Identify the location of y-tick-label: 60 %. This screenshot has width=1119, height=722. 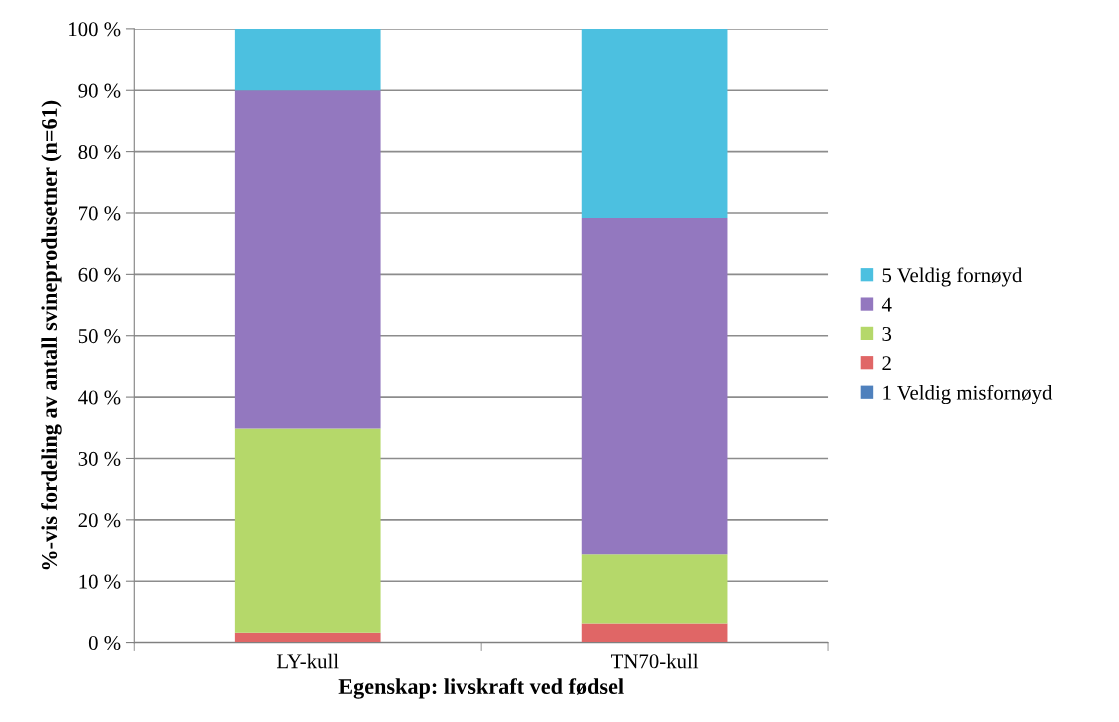
(99, 274).